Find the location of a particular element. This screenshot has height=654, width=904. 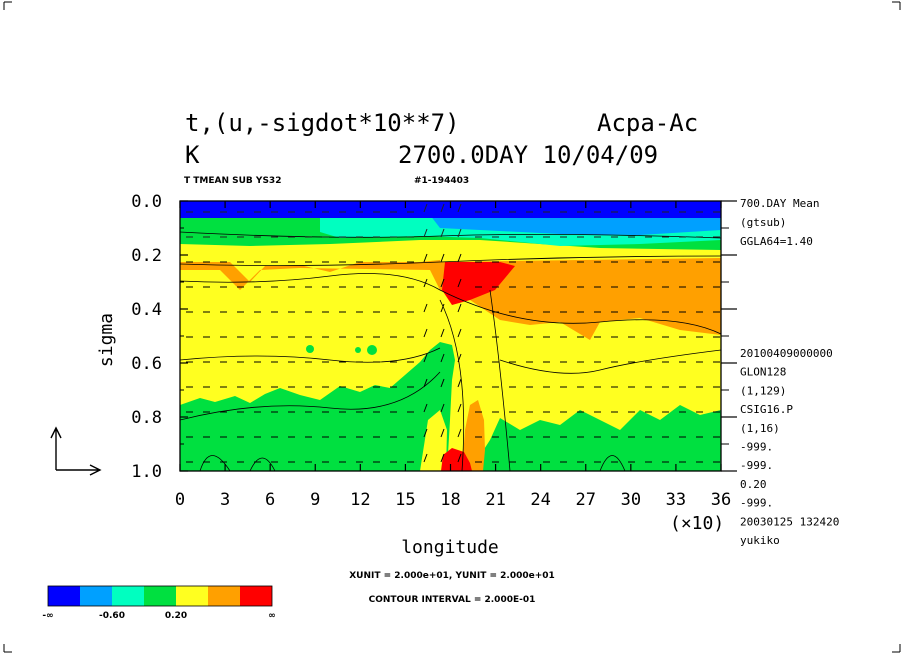

x-tick-label: 33 is located at coordinates (676, 500).